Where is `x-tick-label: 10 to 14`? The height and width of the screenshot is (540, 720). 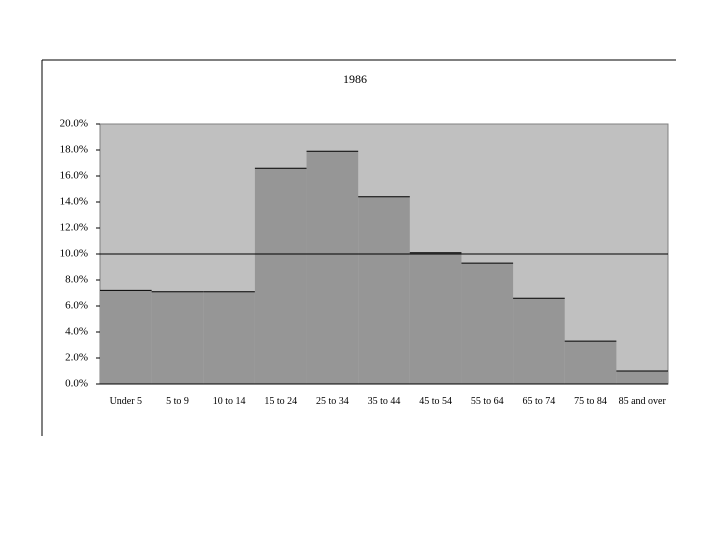
x-tick-label: 10 to 14 is located at coordinates (229, 401).